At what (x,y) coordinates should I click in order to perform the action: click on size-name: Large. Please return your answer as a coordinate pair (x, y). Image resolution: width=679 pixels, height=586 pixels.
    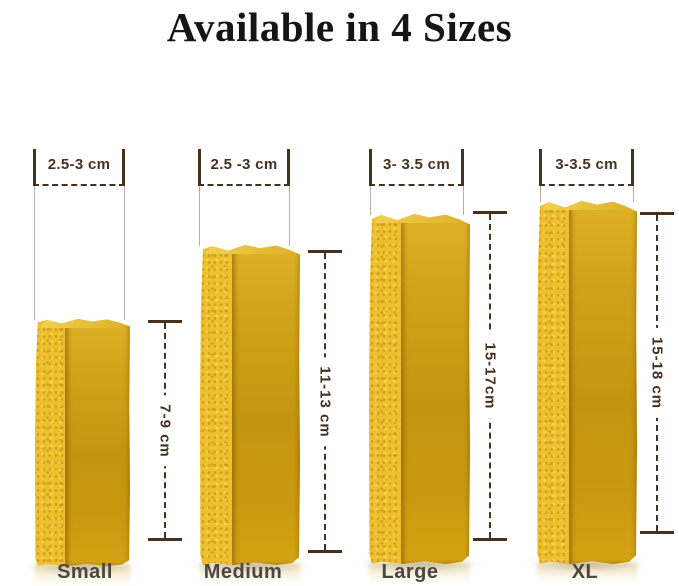
    Looking at the image, I should click on (410, 572).